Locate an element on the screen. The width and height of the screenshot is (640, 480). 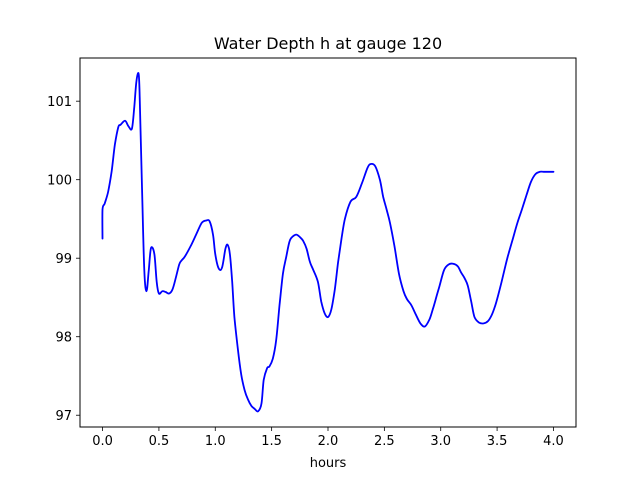
x-axis-ticks: 0.0 0.5 1.0 1.5 2.0 2.5 3.0 3.5 4.0 is located at coordinates (328, 438).